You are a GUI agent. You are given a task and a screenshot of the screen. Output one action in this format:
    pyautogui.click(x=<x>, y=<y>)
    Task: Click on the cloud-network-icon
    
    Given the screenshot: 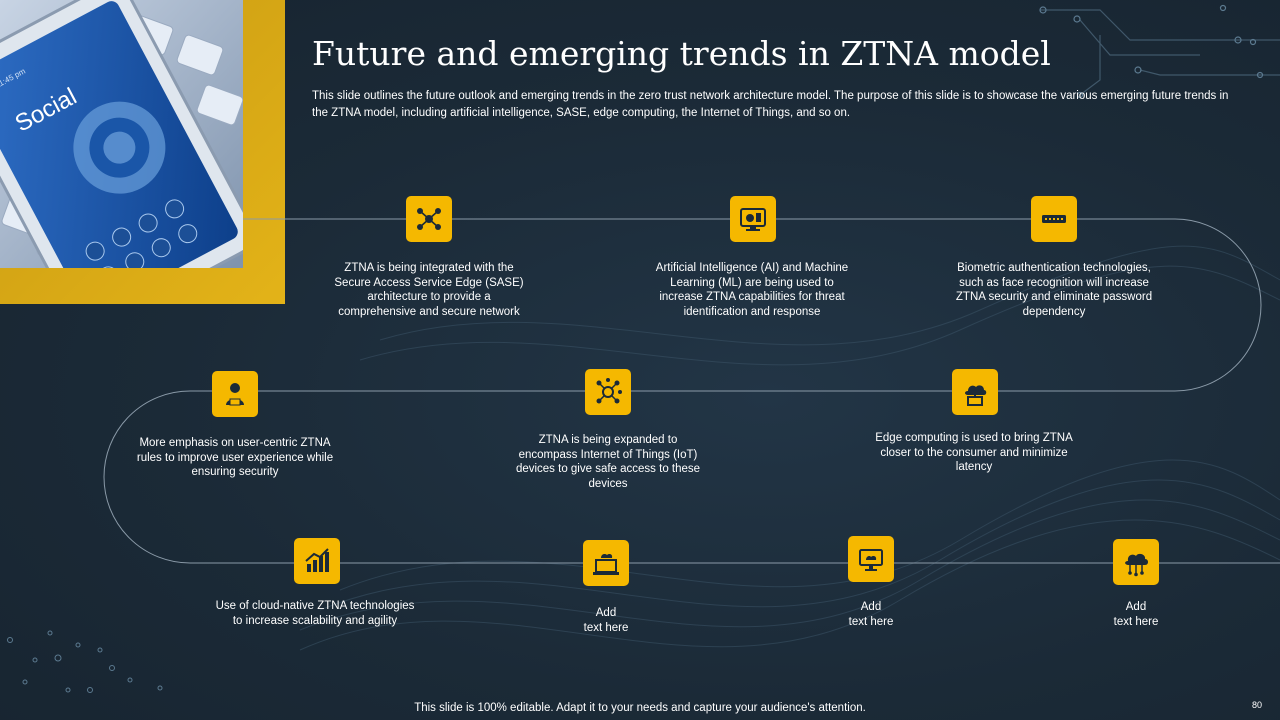 What is the action you would take?
    pyautogui.click(x=1136, y=562)
    